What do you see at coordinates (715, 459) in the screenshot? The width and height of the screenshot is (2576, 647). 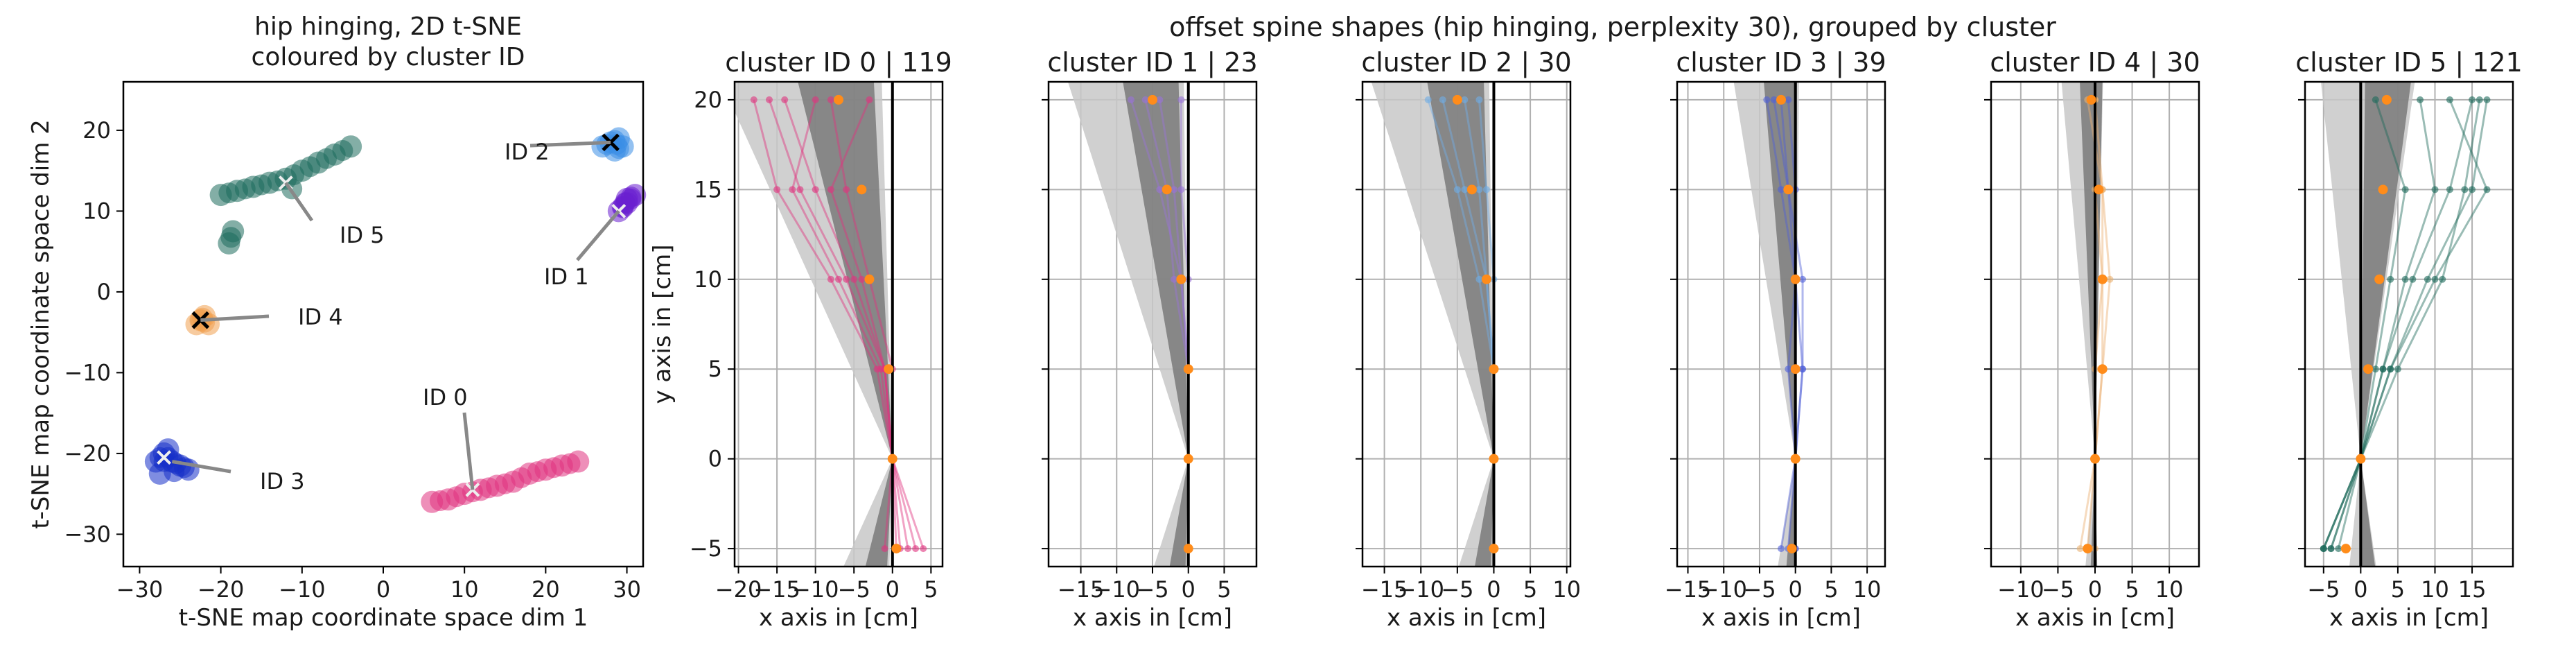 I see `y-tick-label: 0` at bounding box center [715, 459].